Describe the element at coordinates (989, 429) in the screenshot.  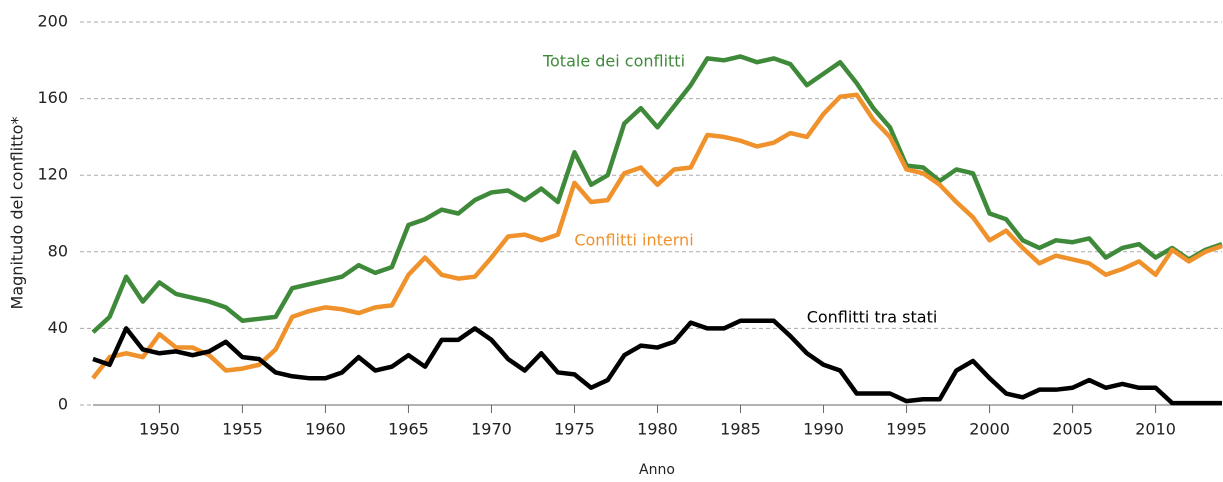
I see `x-tick-label: 2000` at that location.